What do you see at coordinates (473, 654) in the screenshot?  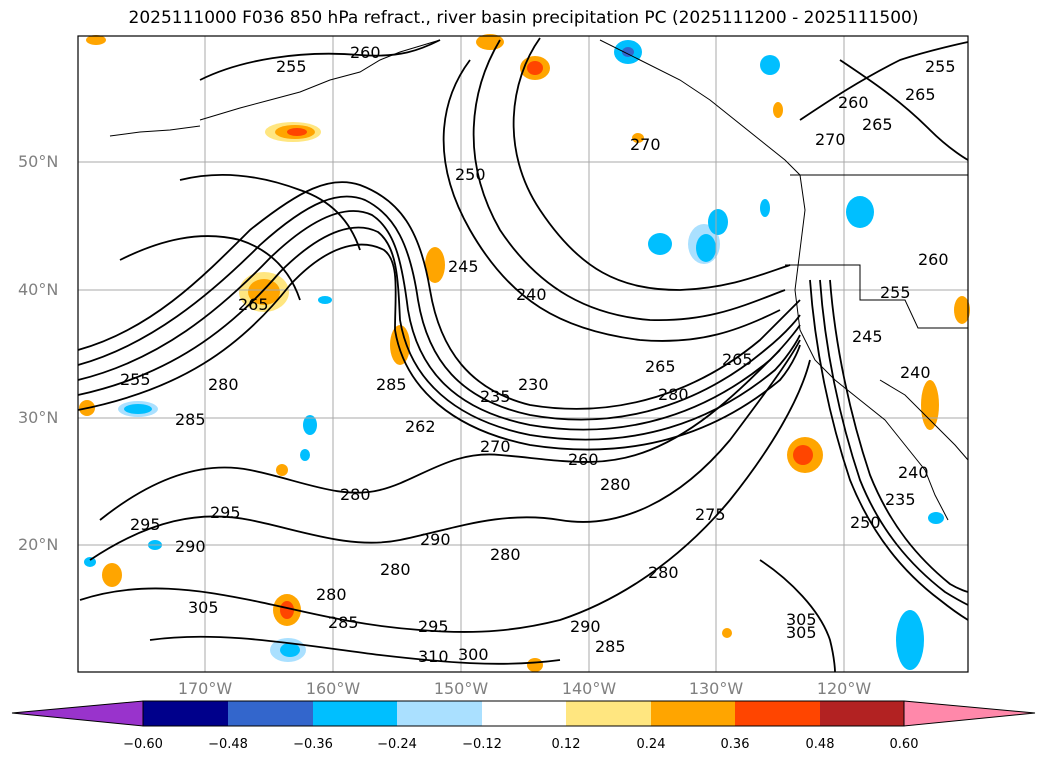 I see `contour-label: 300` at bounding box center [473, 654].